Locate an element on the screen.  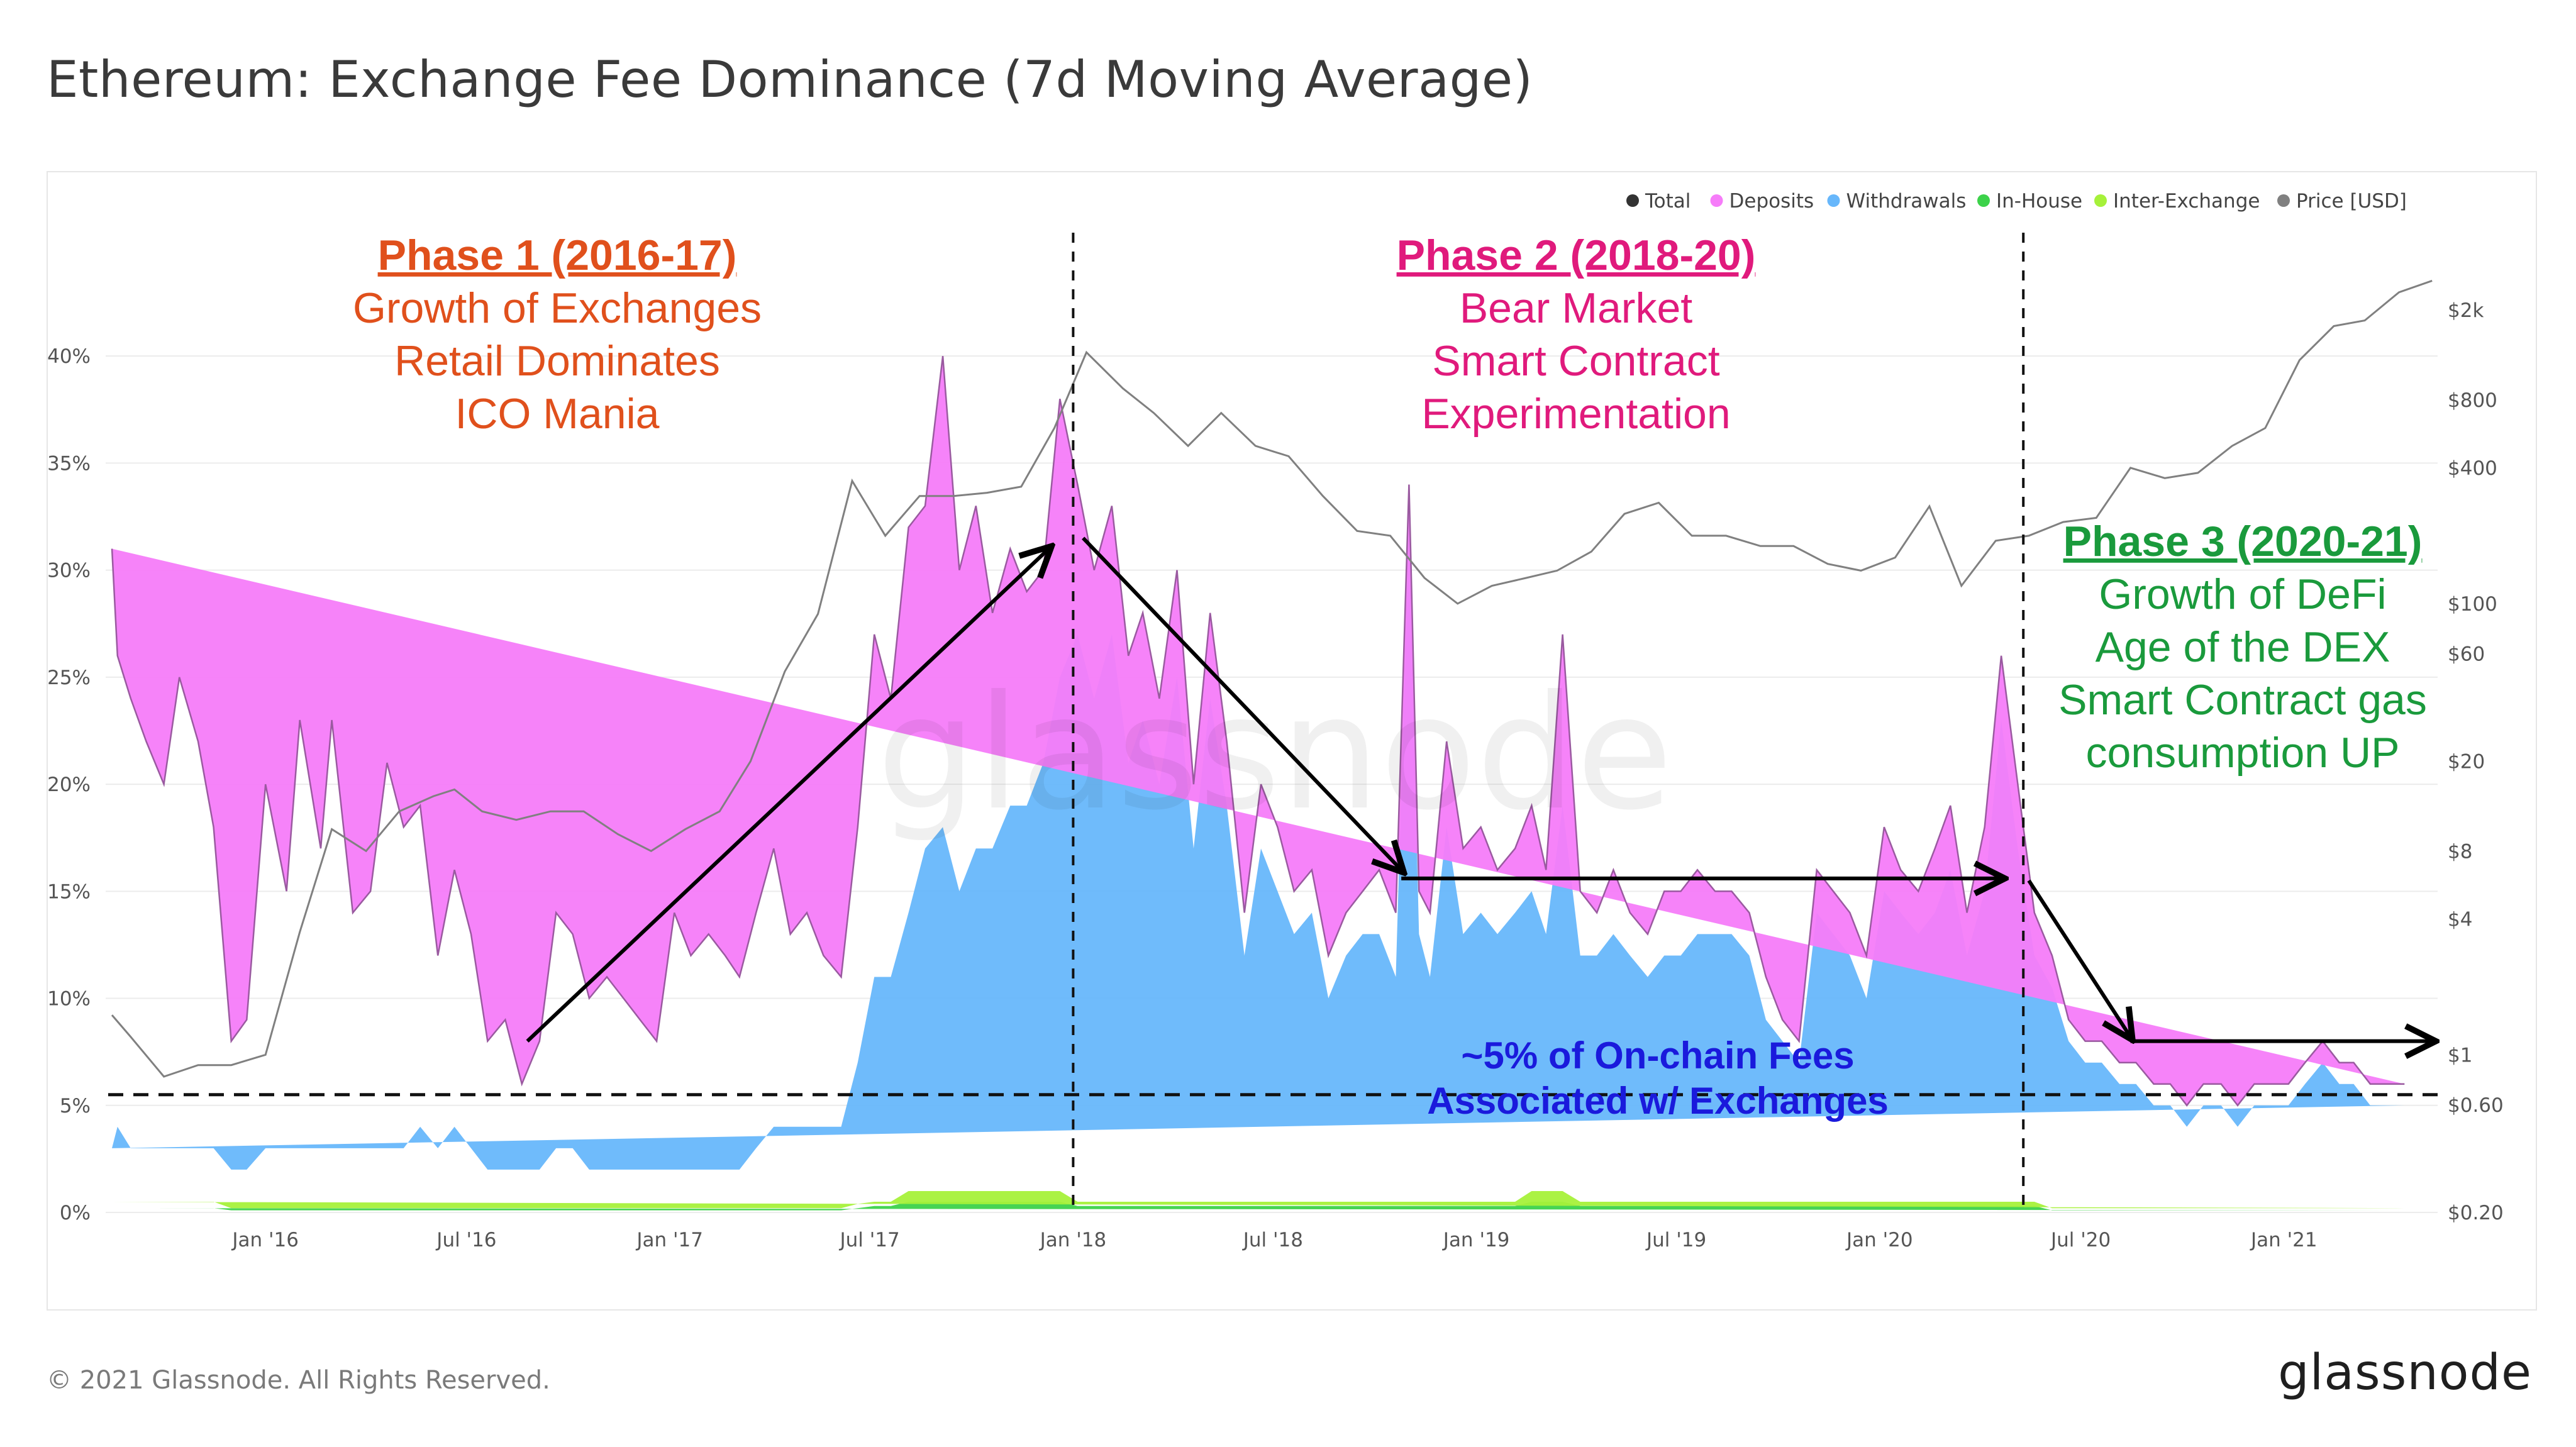
y-tick-label-right: $20 is located at coordinates (2466, 762).